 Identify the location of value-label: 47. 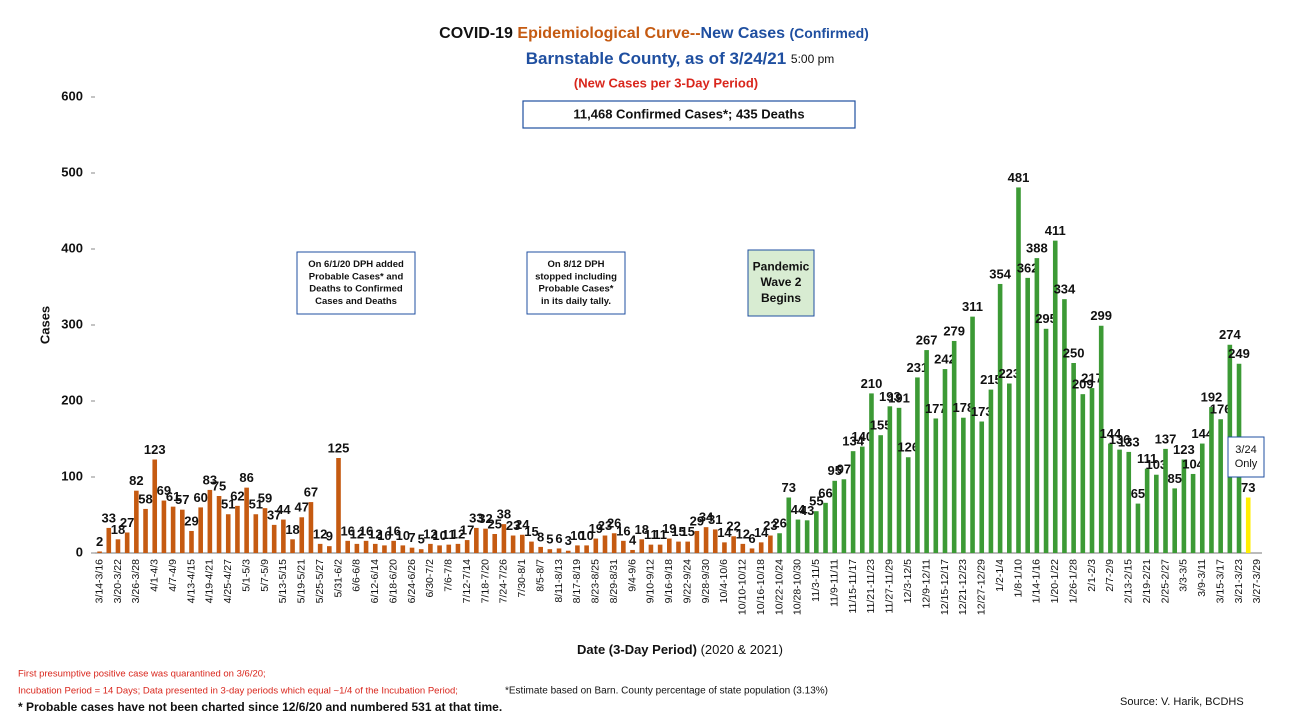
(302, 507).